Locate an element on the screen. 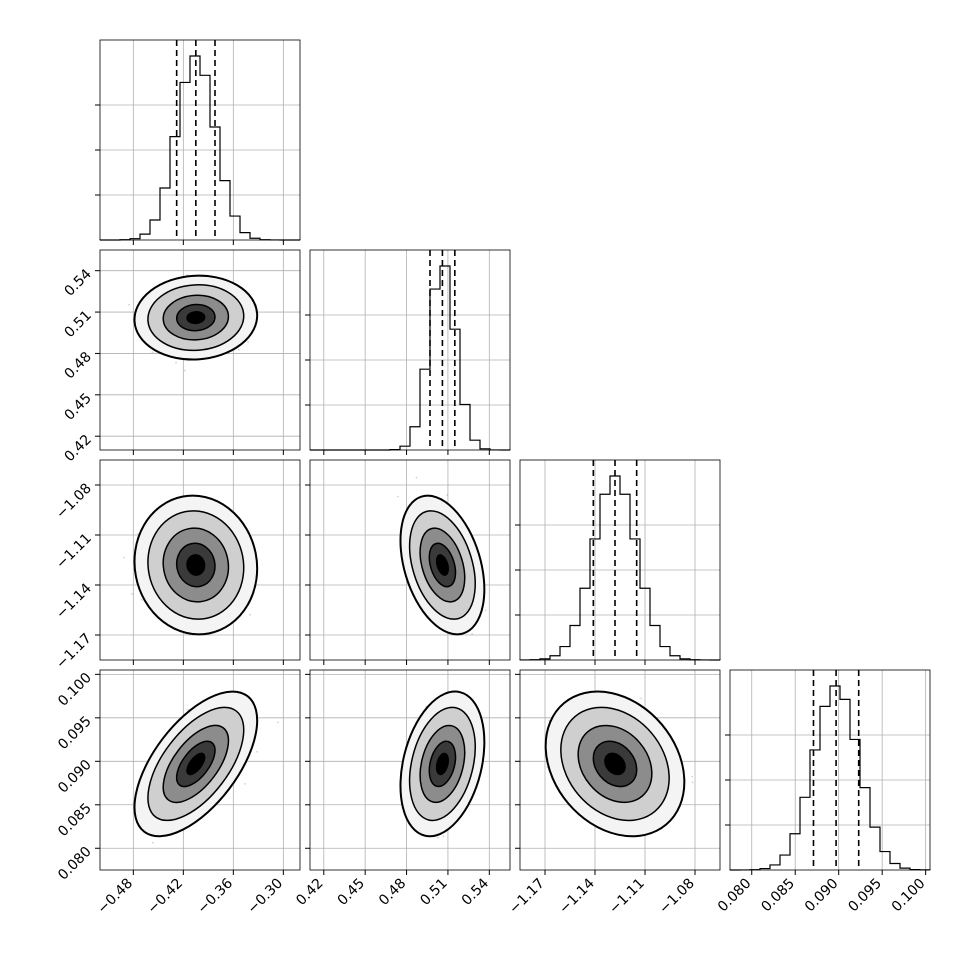 The height and width of the screenshot is (970, 970). xtick-label-0-3: −0.30 is located at coordinates (266, 897).